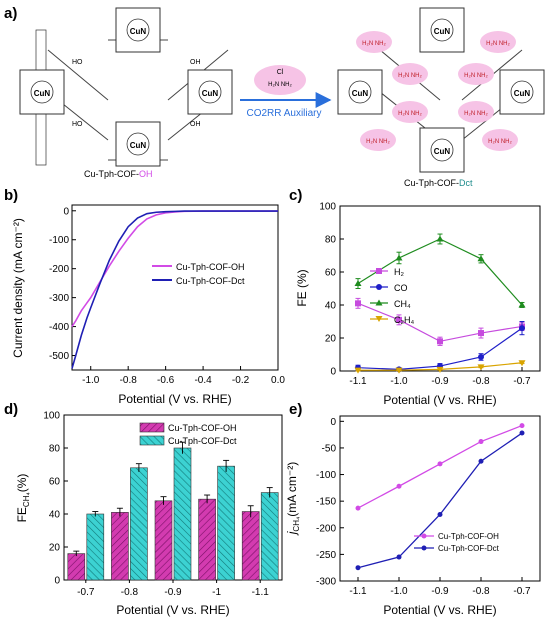  I want to click on panel-e-legend: Cu-Tph-COF-OH Cu-Tph-COF-Dct, so click(457, 542).